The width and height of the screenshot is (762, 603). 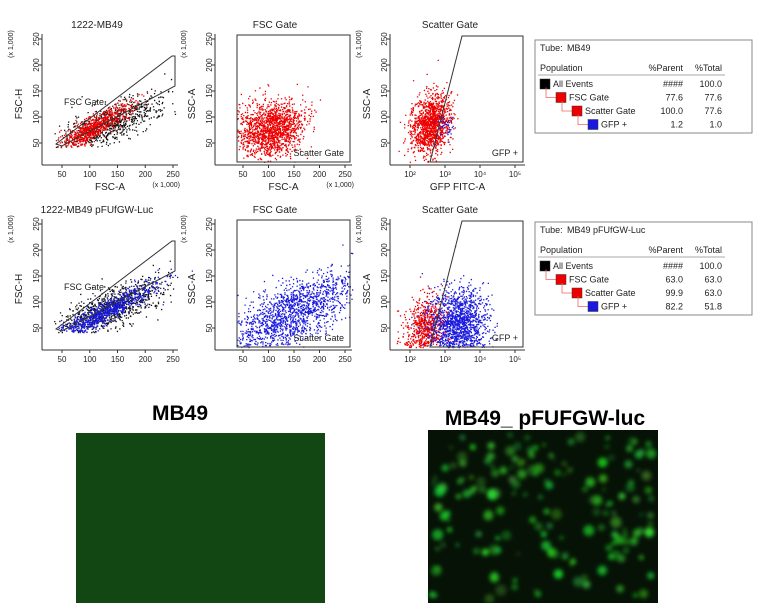 What do you see at coordinates (713, 98) in the screenshot?
I see `total-pct: 77.6` at bounding box center [713, 98].